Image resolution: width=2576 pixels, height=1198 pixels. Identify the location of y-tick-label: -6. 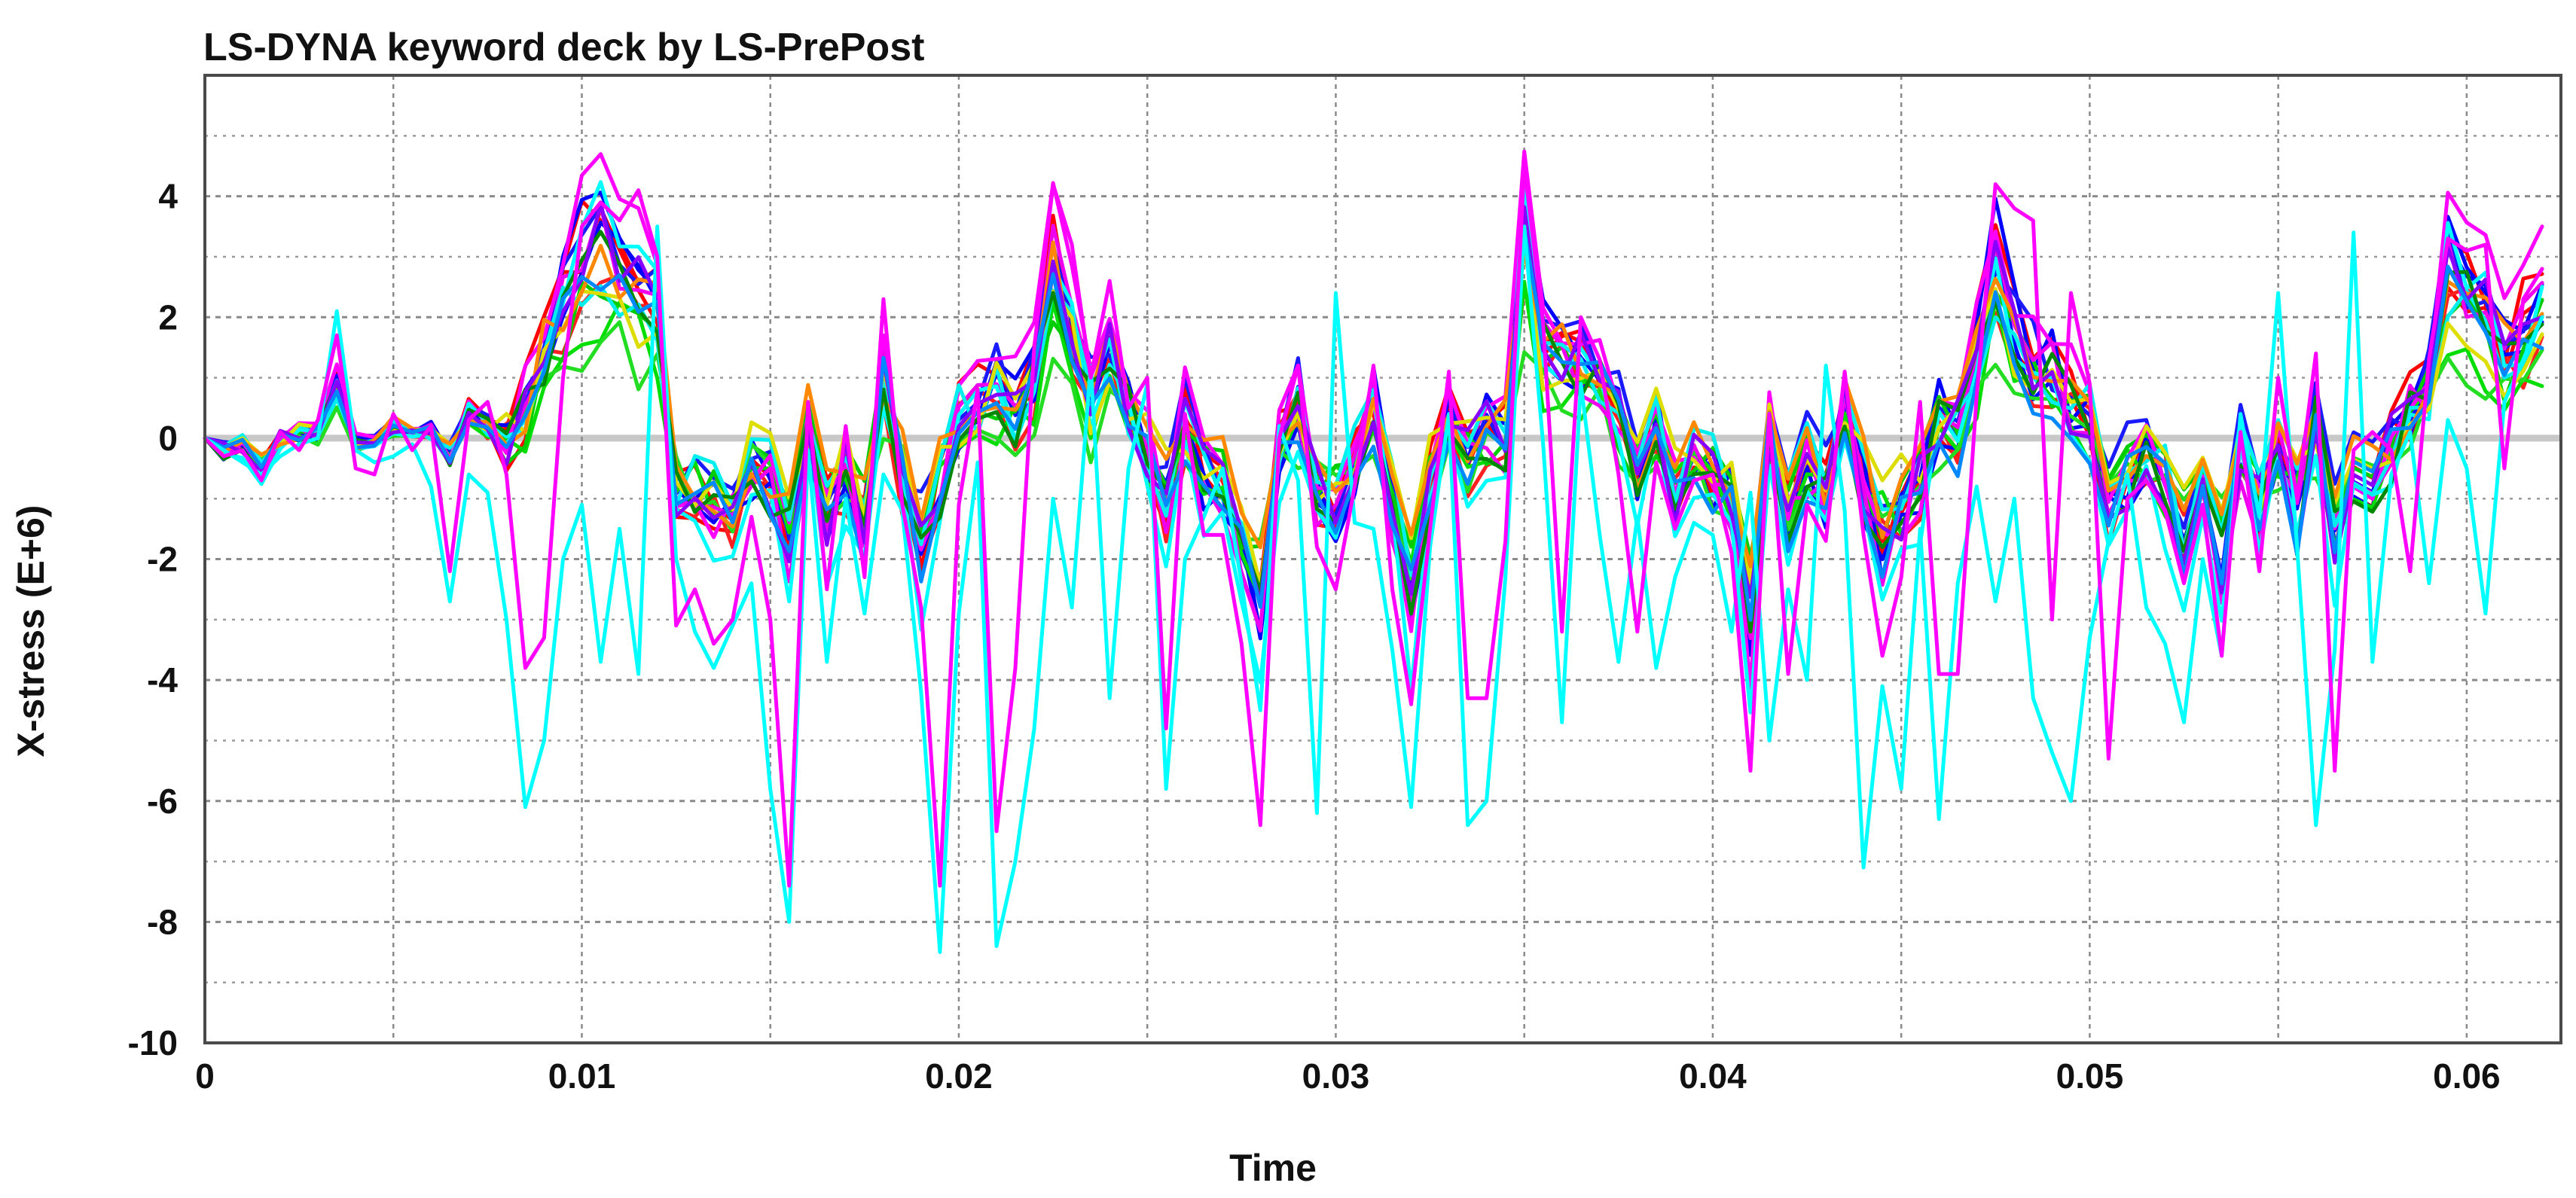
(163, 802).